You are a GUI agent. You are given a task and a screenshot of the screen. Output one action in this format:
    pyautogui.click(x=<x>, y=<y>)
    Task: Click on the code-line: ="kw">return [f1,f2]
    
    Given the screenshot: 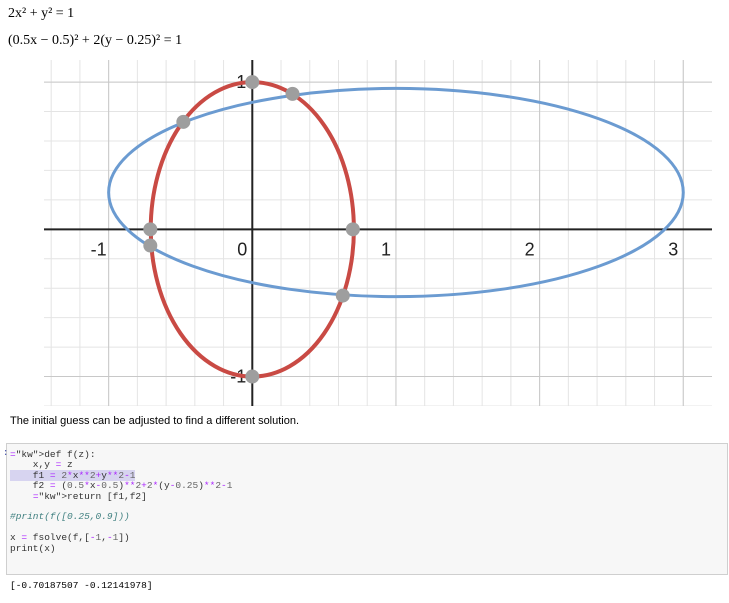 What is the action you would take?
    pyautogui.click(x=89, y=496)
    